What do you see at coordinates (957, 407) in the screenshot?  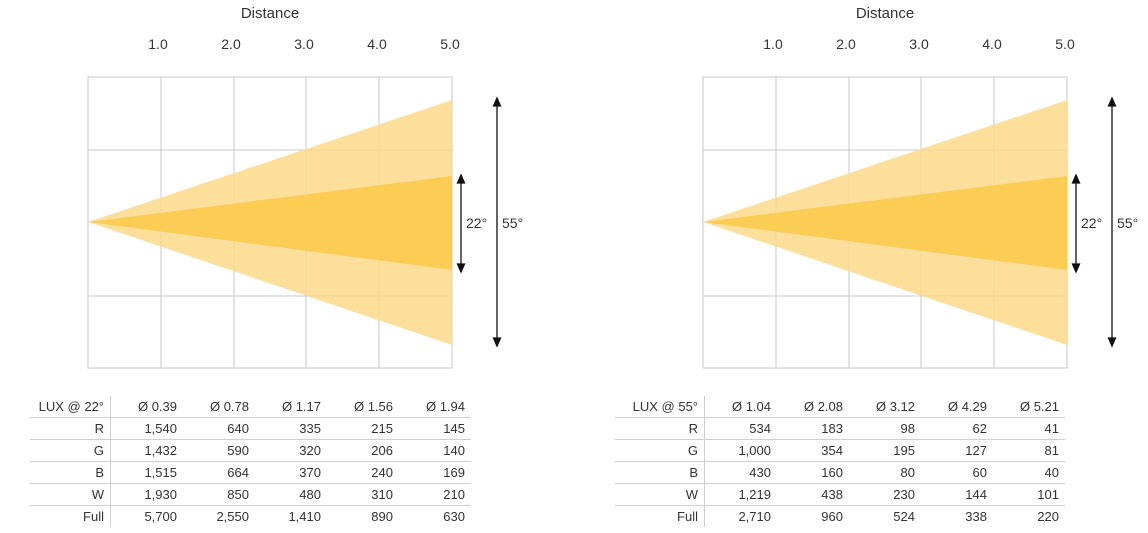 I see `table-header-cell: Ø 4.29` at bounding box center [957, 407].